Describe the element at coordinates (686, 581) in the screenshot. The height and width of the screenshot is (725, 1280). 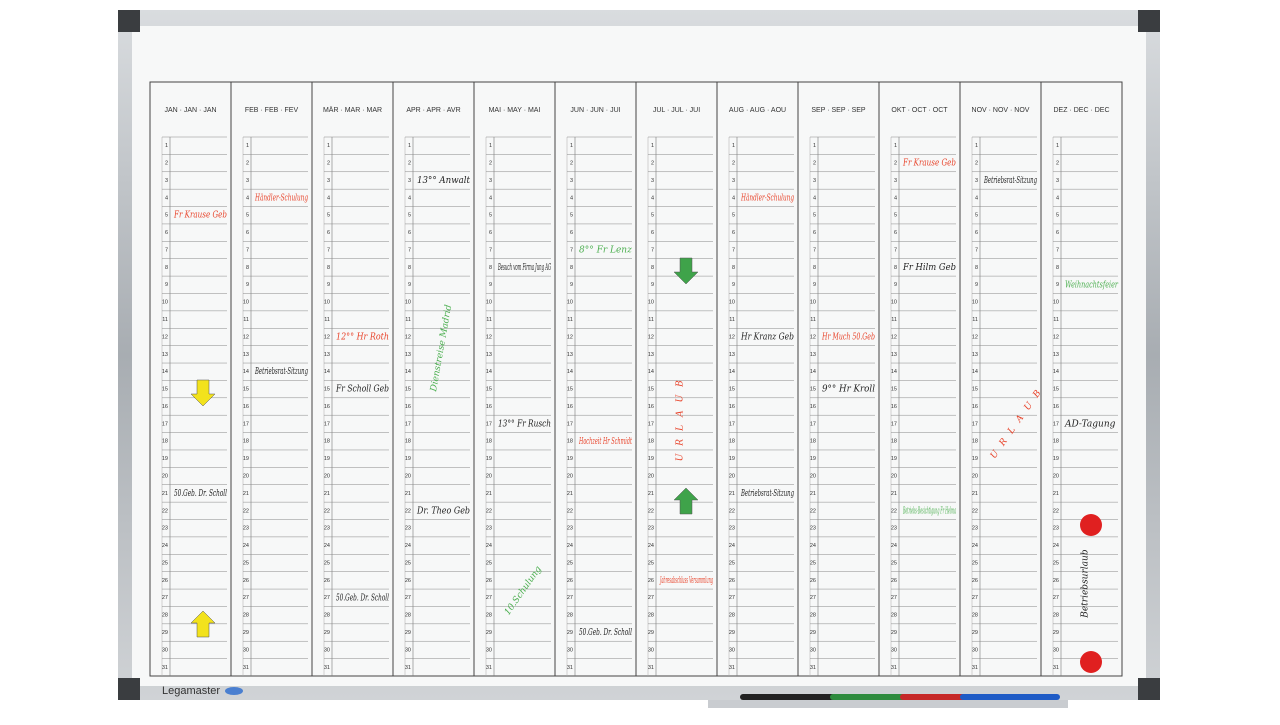
I see `handwritten-note: Jahresabschluss Versammlung` at that location.